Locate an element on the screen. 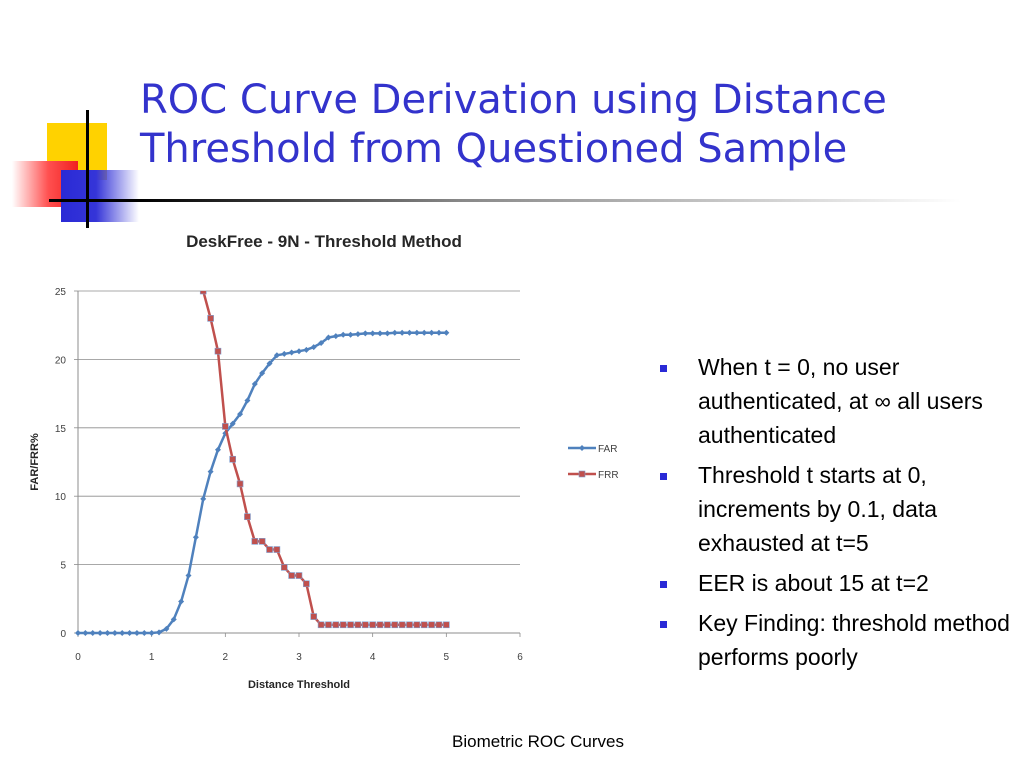  y-tick-label: 5 is located at coordinates (63, 566).